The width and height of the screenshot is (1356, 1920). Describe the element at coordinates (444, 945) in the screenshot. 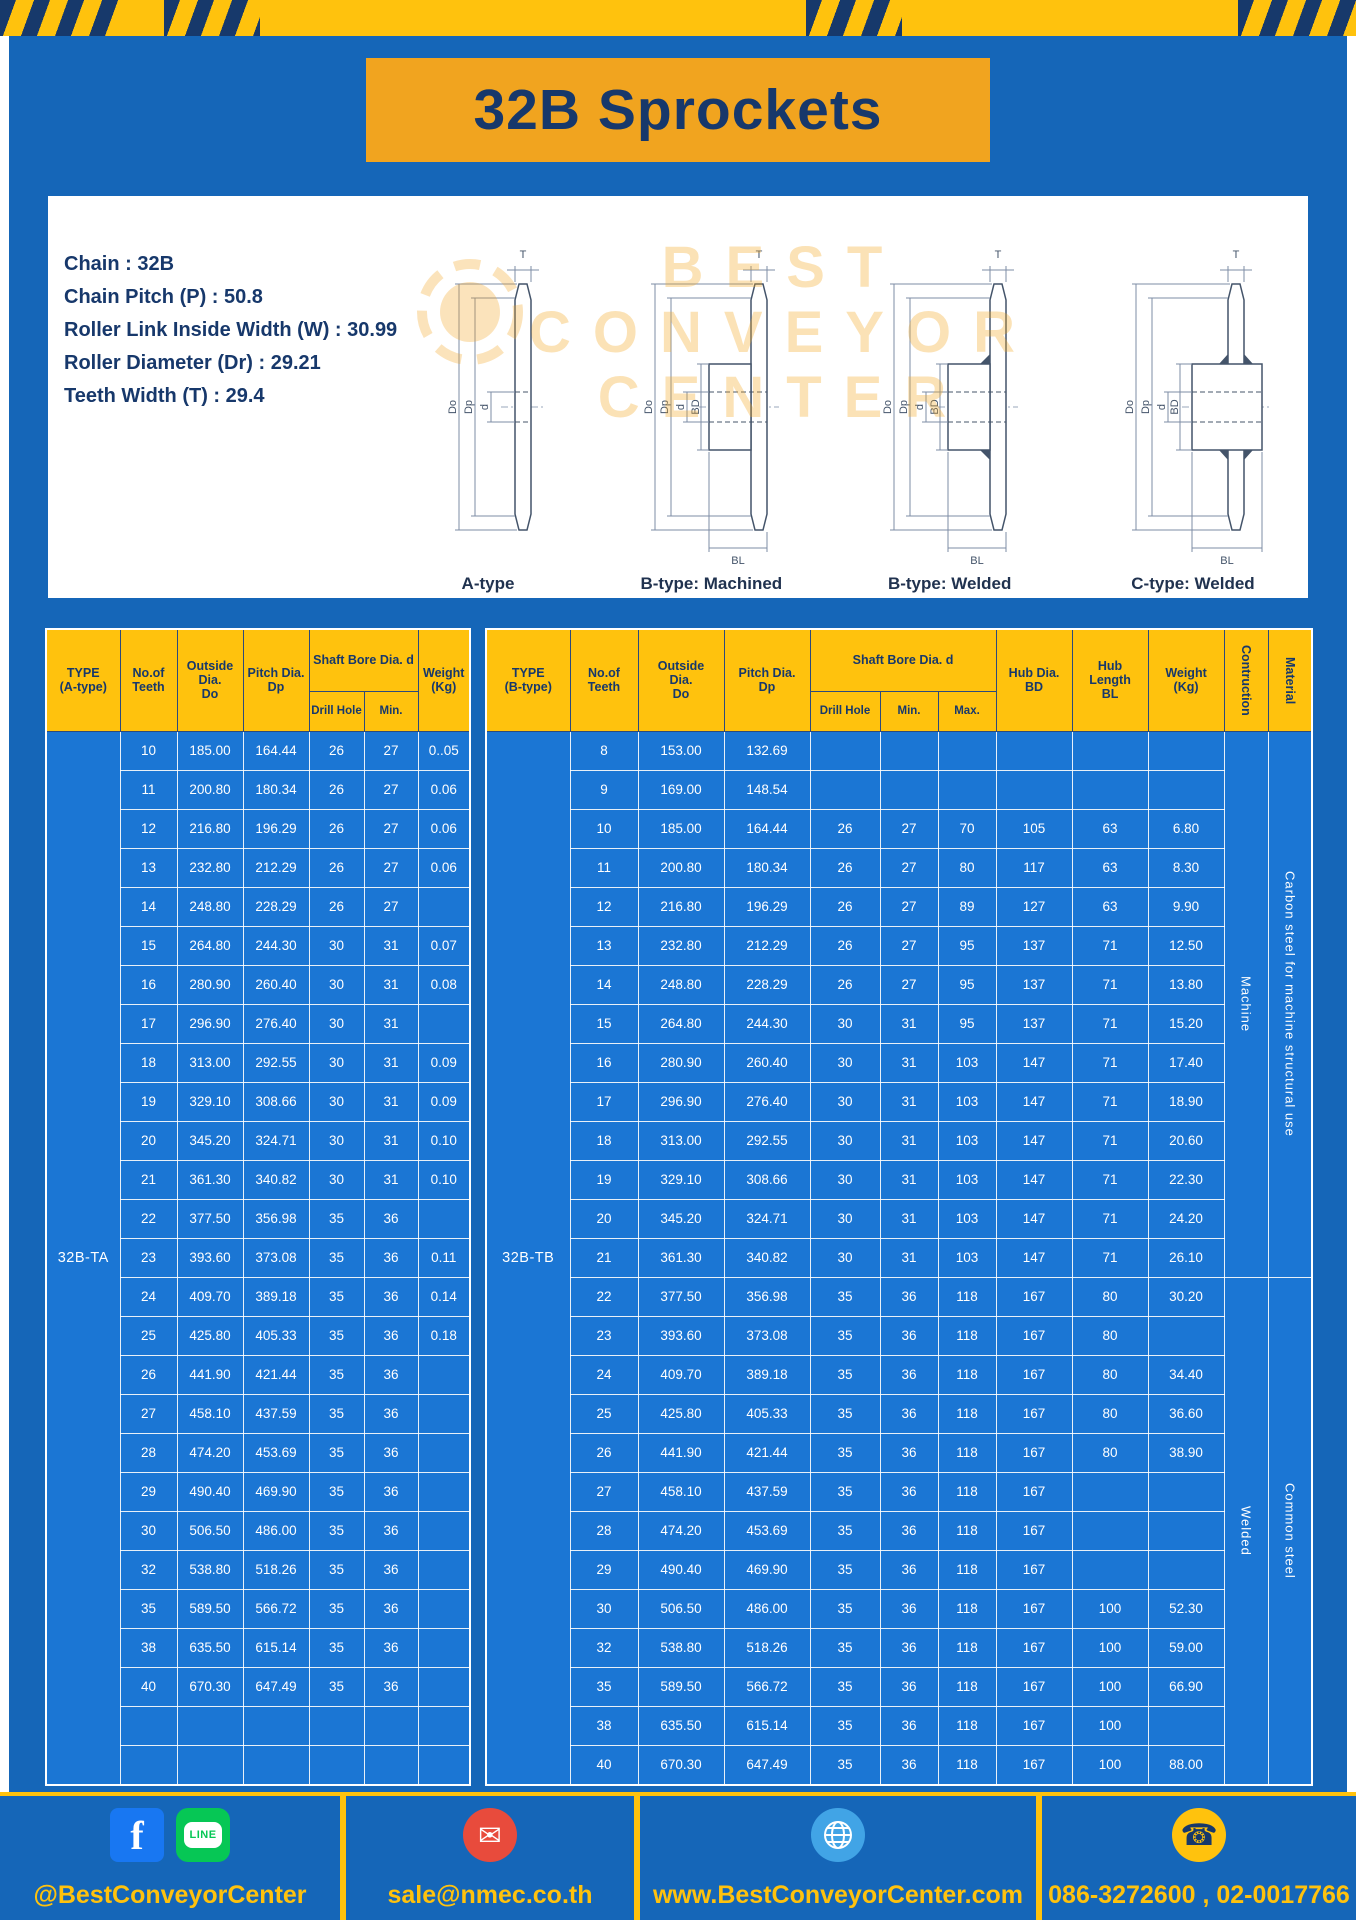

I see `table-cell: 0.07` at that location.